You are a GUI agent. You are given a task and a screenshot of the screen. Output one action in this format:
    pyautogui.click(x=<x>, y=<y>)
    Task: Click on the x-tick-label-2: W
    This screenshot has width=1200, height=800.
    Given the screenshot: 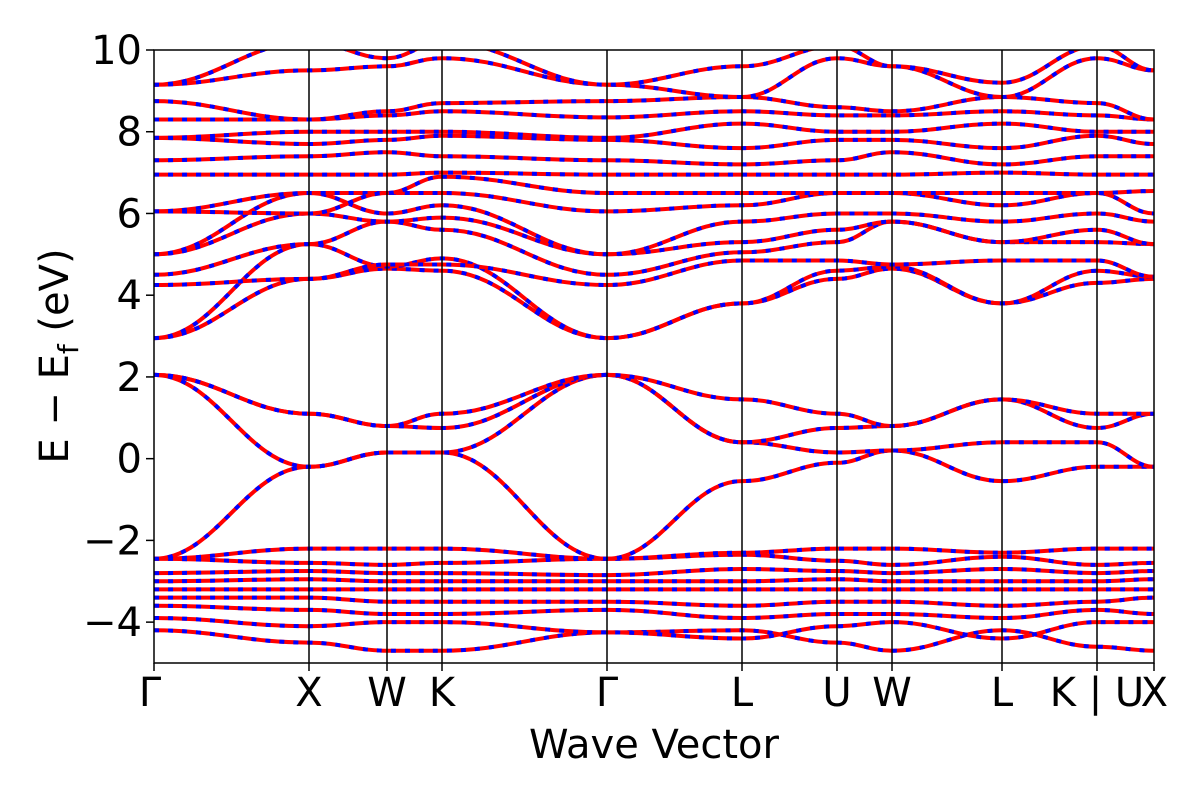 What is the action you would take?
    pyautogui.click(x=387, y=693)
    